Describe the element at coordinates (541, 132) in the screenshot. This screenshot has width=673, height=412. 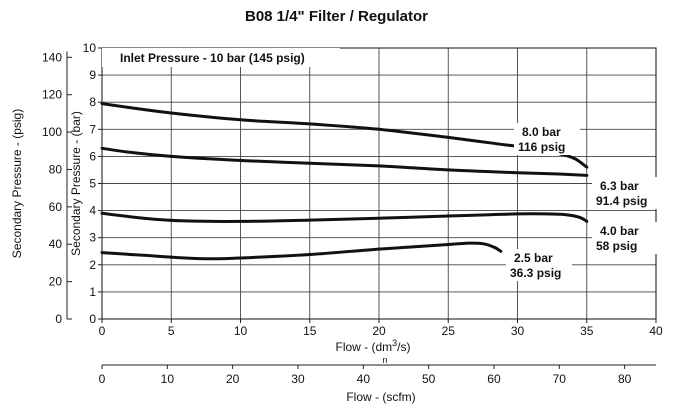
I see `series-label-bar: 8.0 bar` at that location.